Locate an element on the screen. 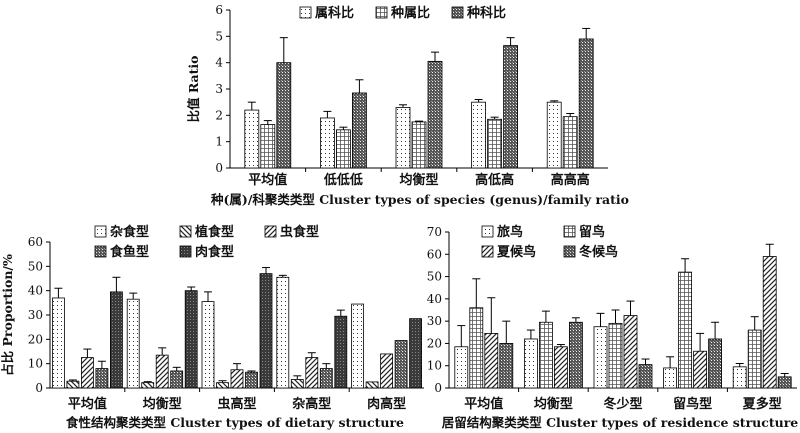 The width and height of the screenshot is (800, 433). legend-label: 属科比 is located at coordinates (334, 13).